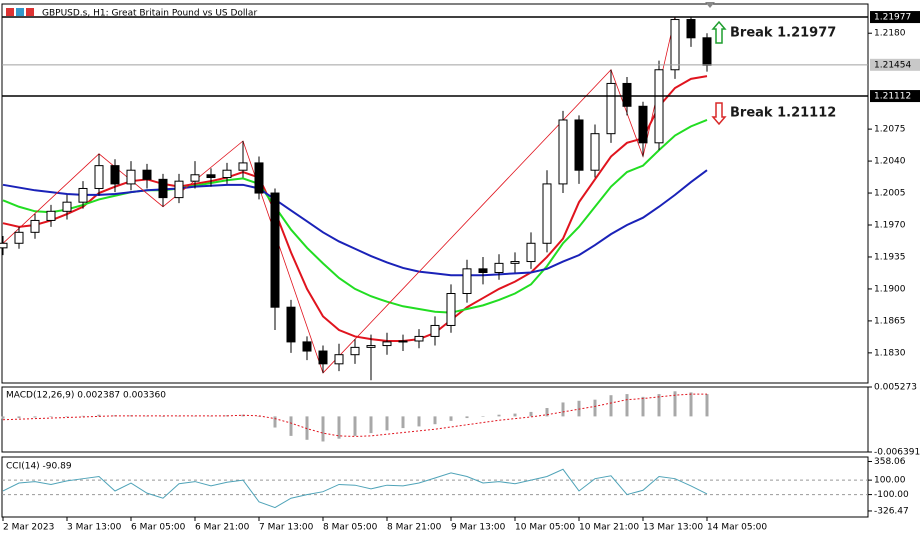 This screenshot has width=923, height=538. Describe the element at coordinates (28, 528) in the screenshot. I see `x-tick-label: 2 Mar 2023` at that location.